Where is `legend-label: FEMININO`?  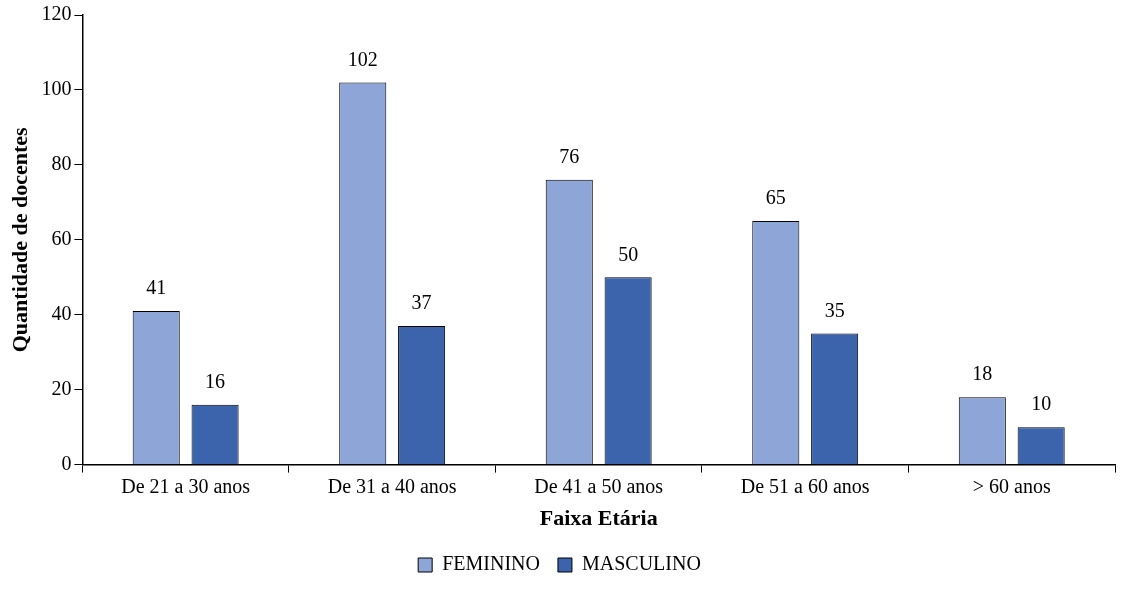 legend-label: FEMININO is located at coordinates (491, 563).